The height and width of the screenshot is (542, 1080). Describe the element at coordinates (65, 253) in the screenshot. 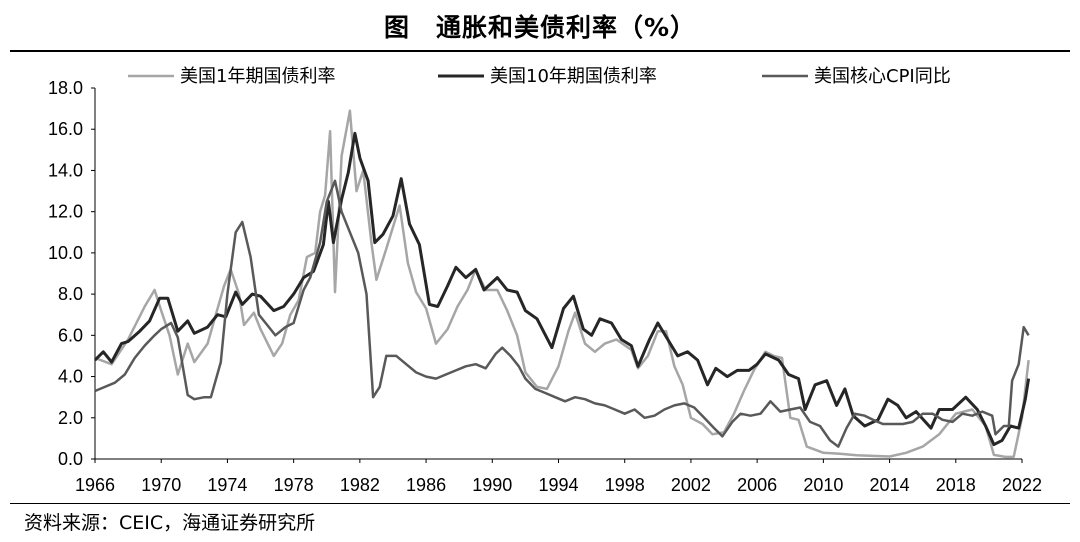

I see `y-tick-label: 10.0` at that location.